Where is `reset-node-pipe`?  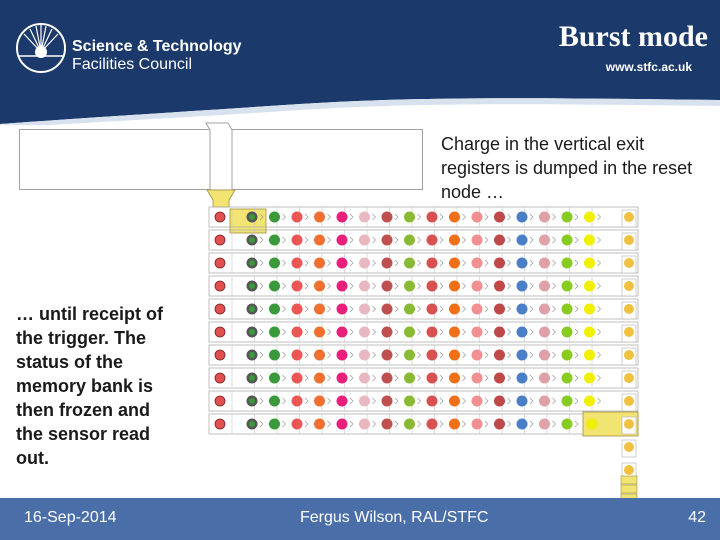
reset-node-pipe is located at coordinates (219, 156).